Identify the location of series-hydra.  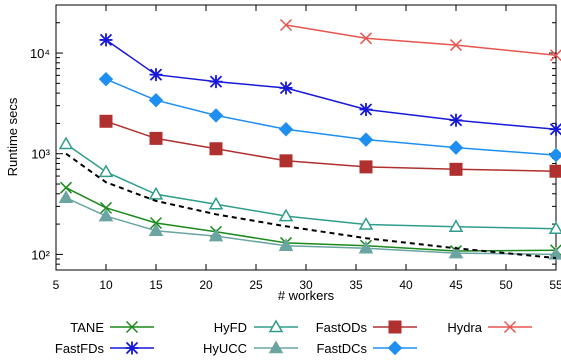
(420, 40).